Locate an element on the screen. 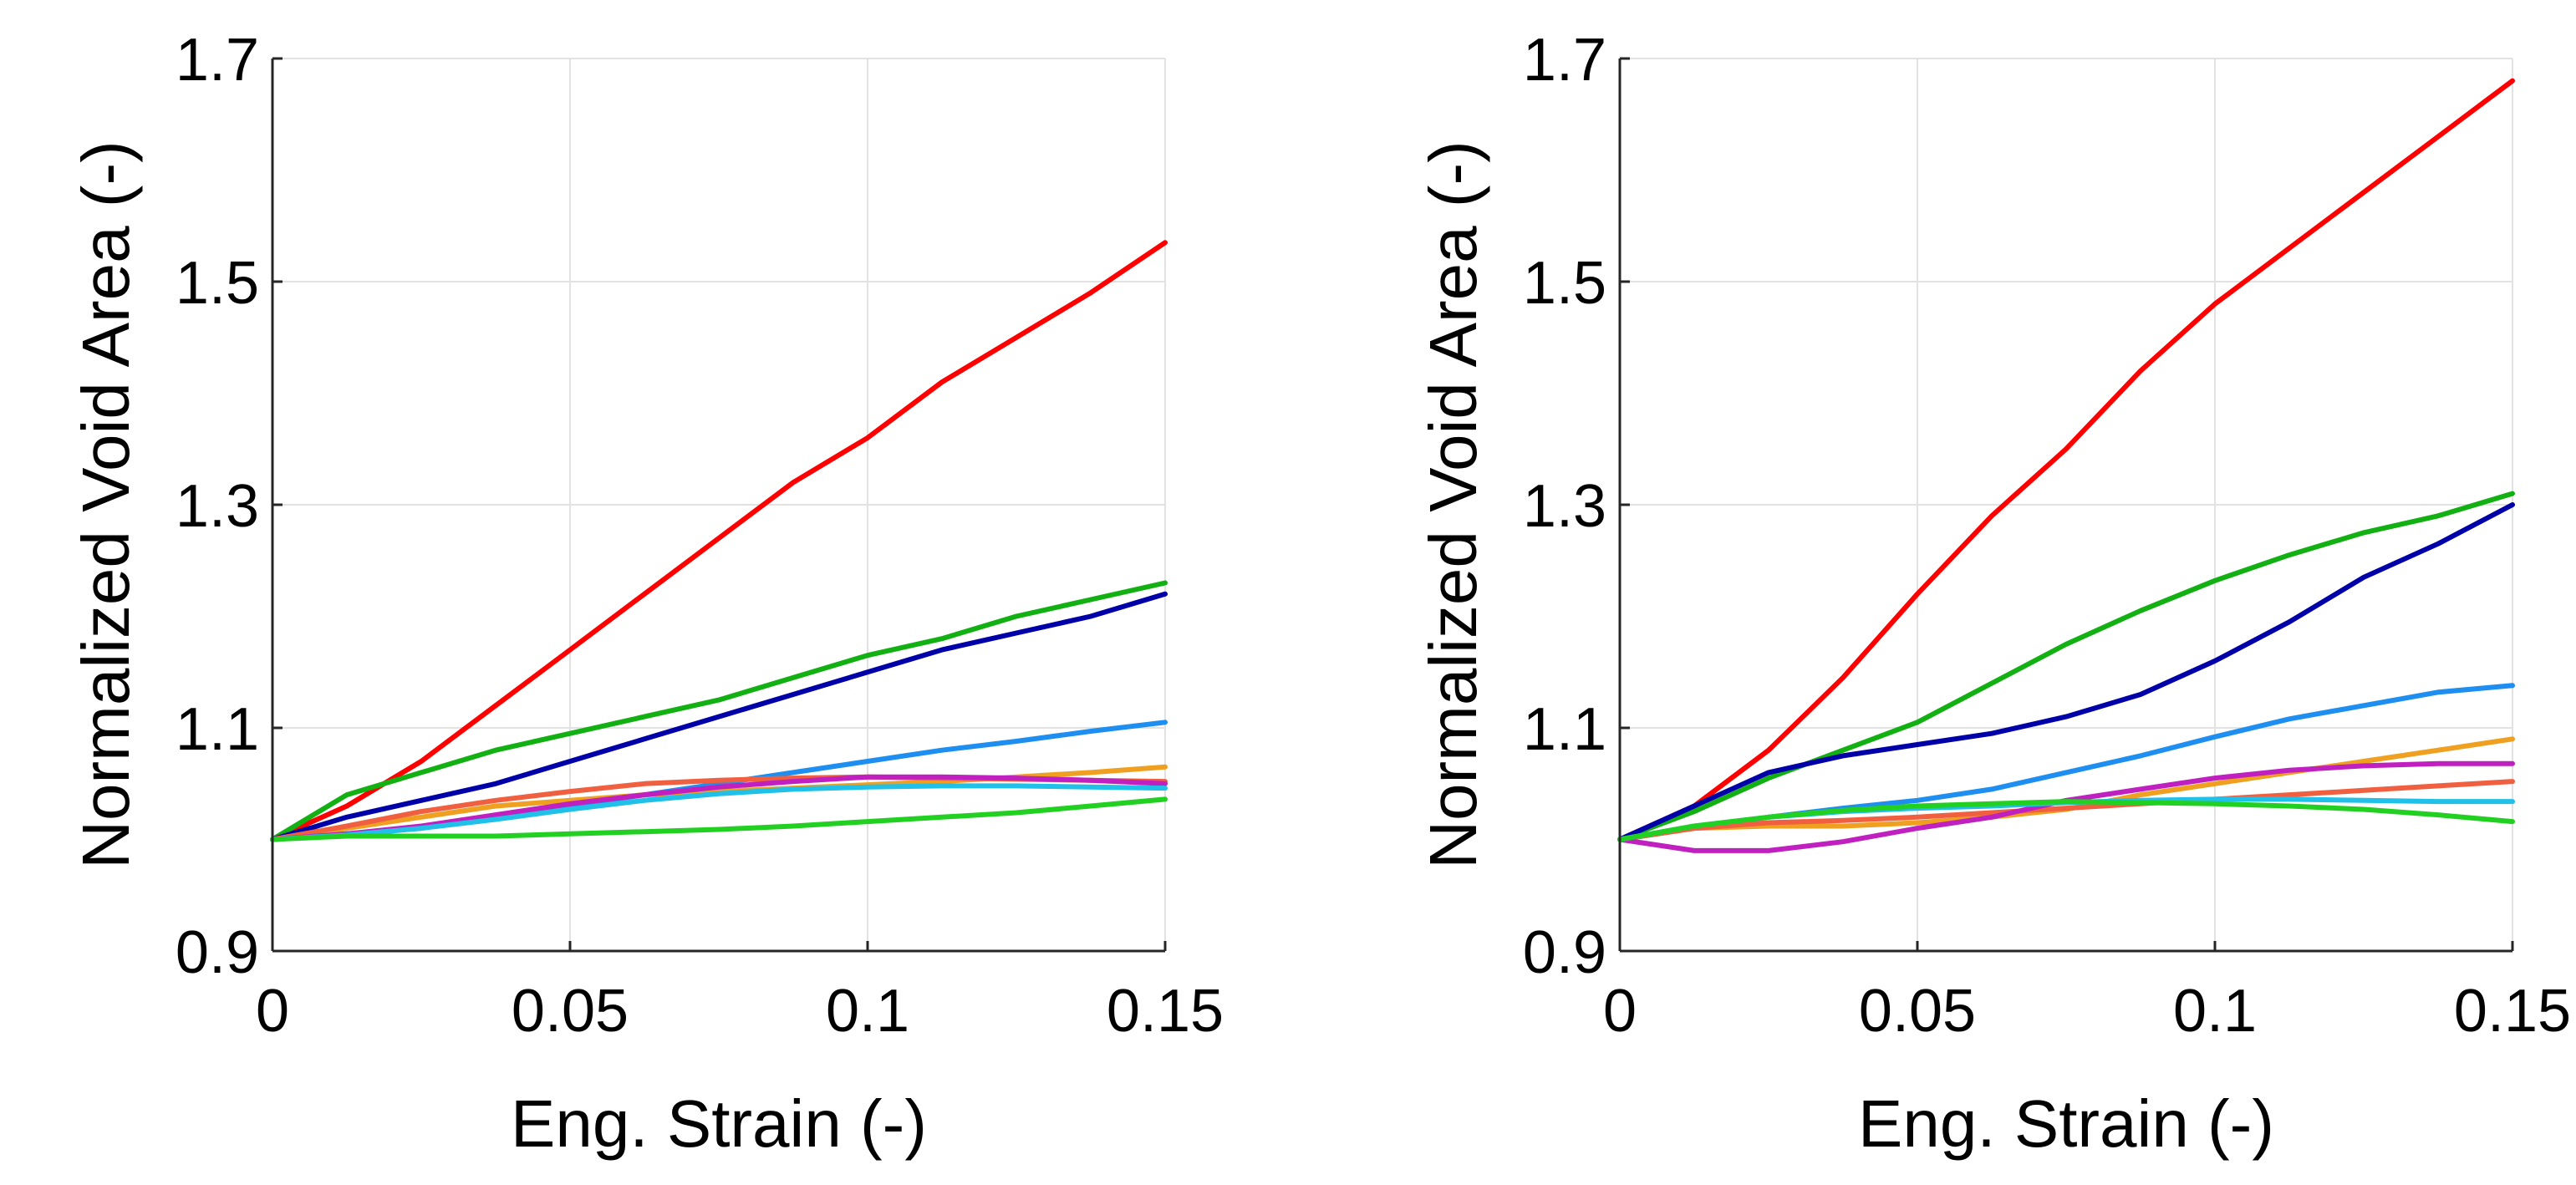 Image resolution: width=2576 pixels, height=1185 pixels. series-line-cyan is located at coordinates (719, 813).